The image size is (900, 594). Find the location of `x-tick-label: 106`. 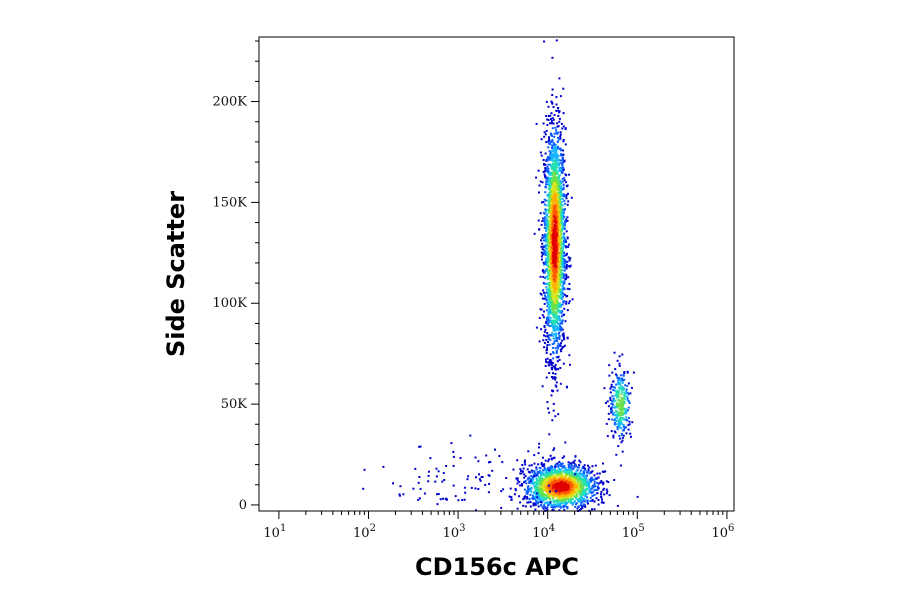

x-tick-label: 106 is located at coordinates (722, 532).